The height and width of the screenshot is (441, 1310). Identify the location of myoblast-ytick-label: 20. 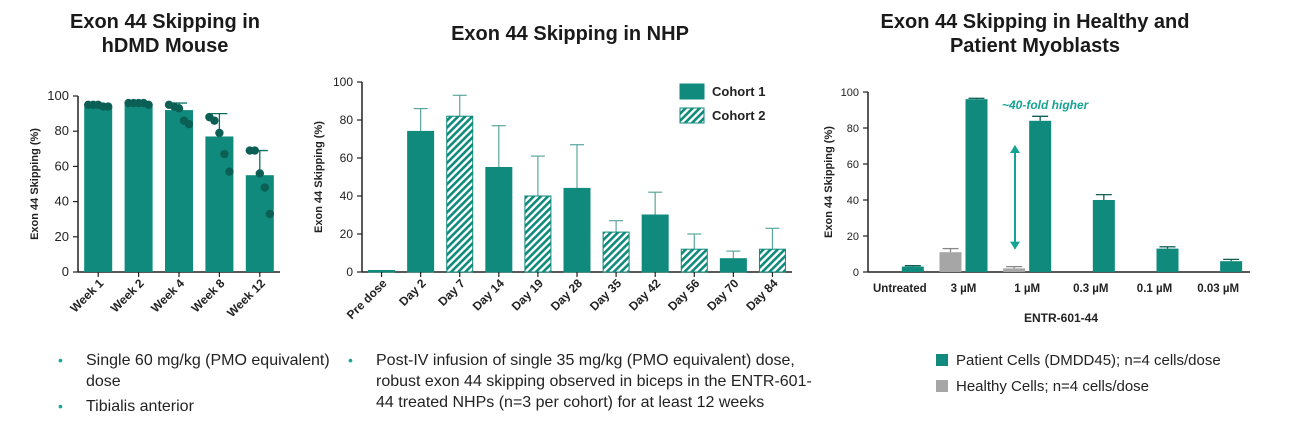
(853, 237).